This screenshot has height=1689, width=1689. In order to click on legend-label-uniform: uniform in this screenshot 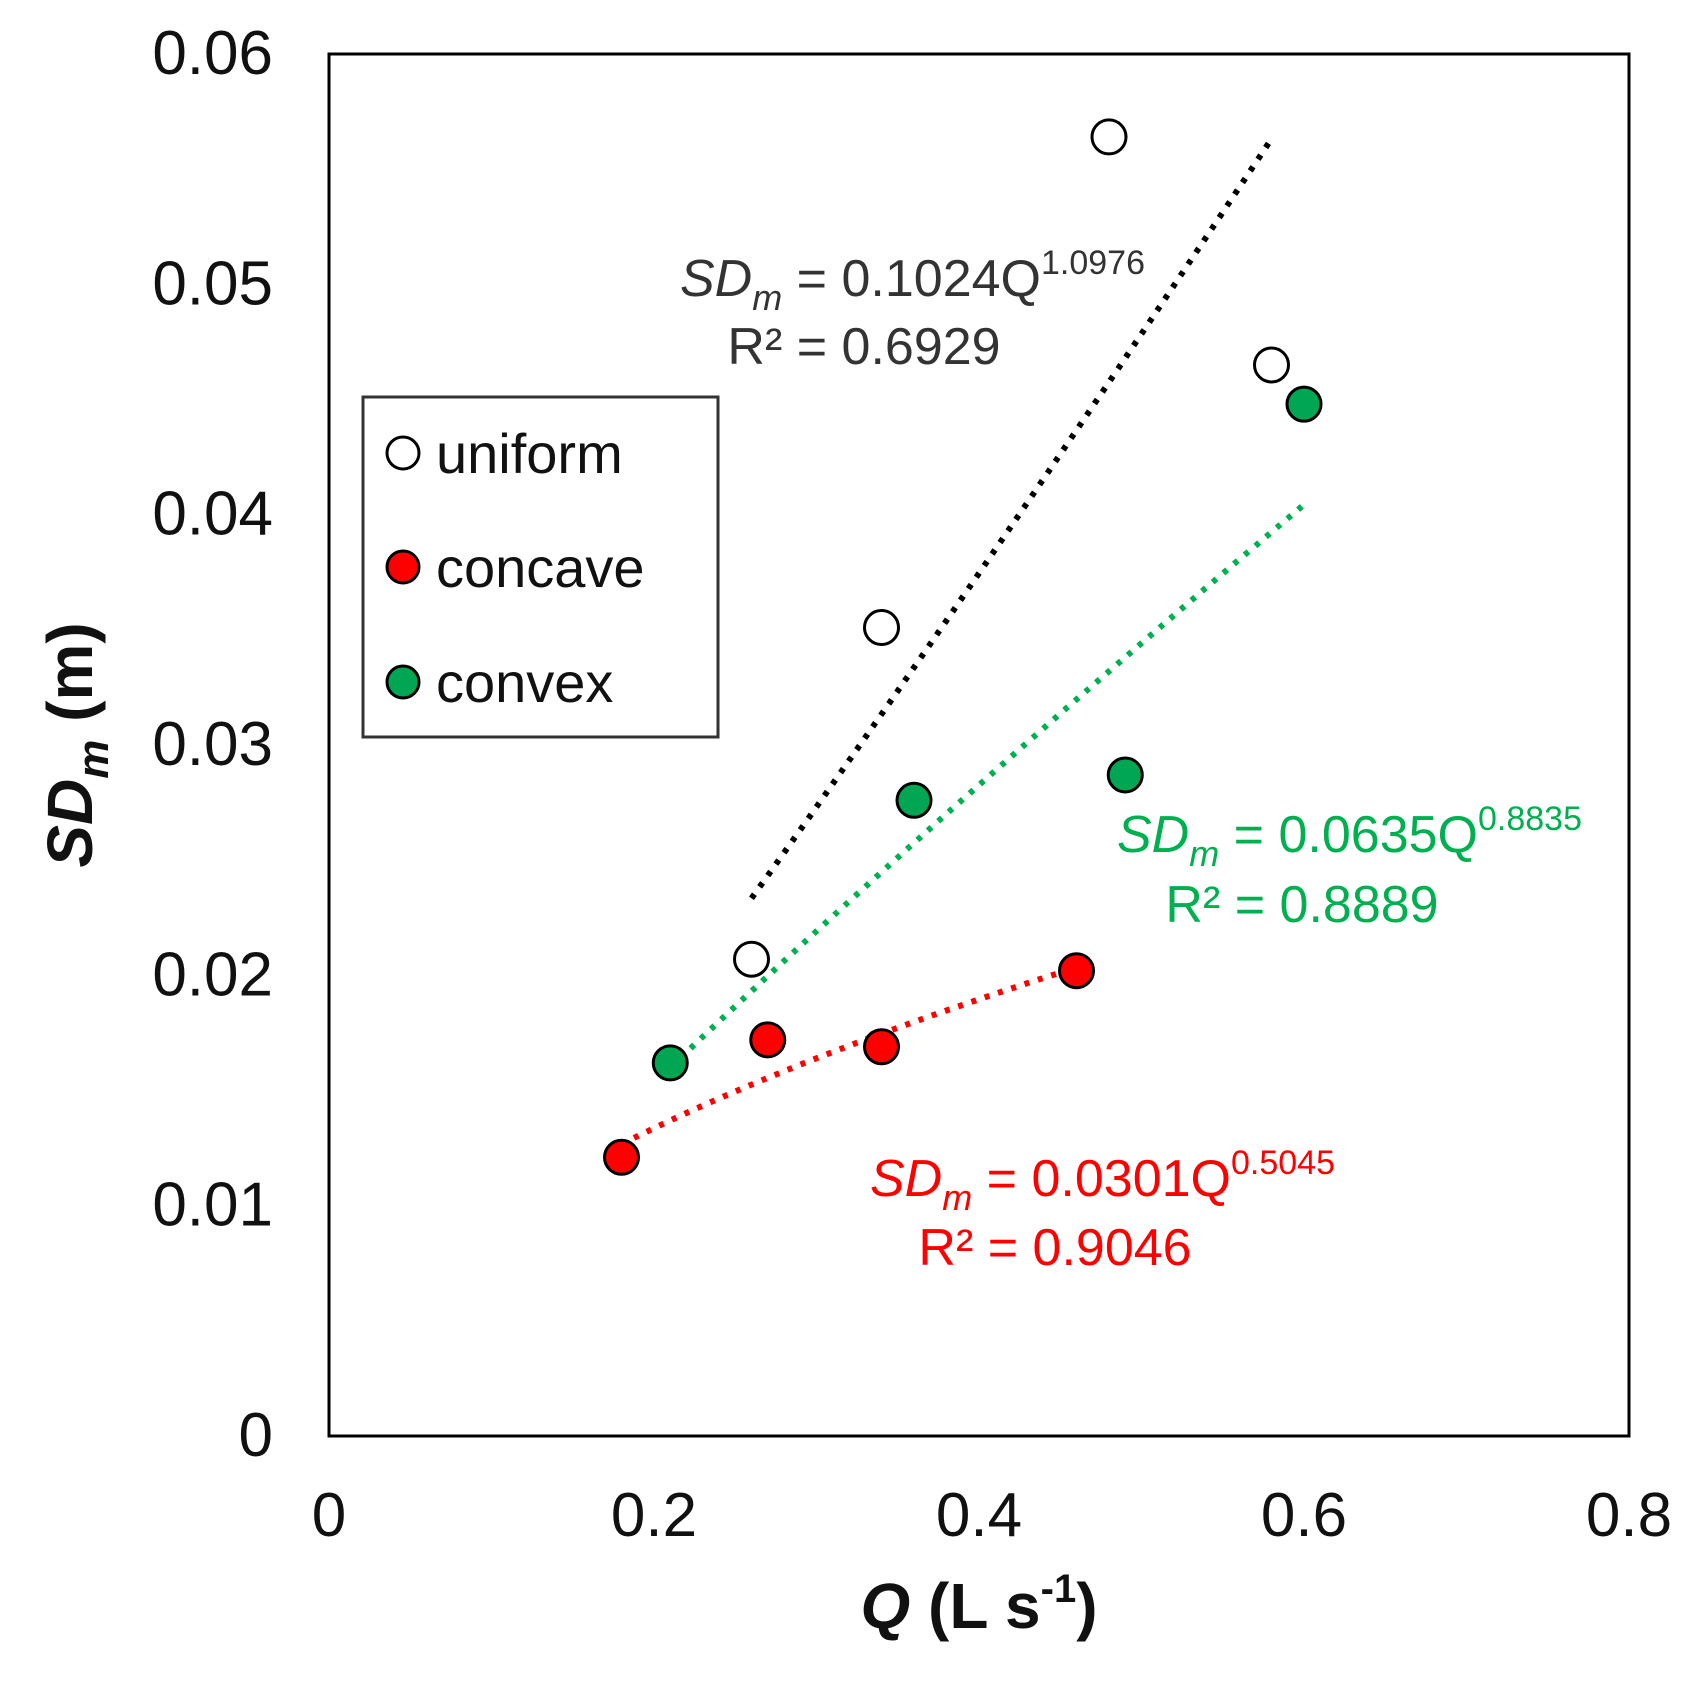, I will do `click(529, 453)`.